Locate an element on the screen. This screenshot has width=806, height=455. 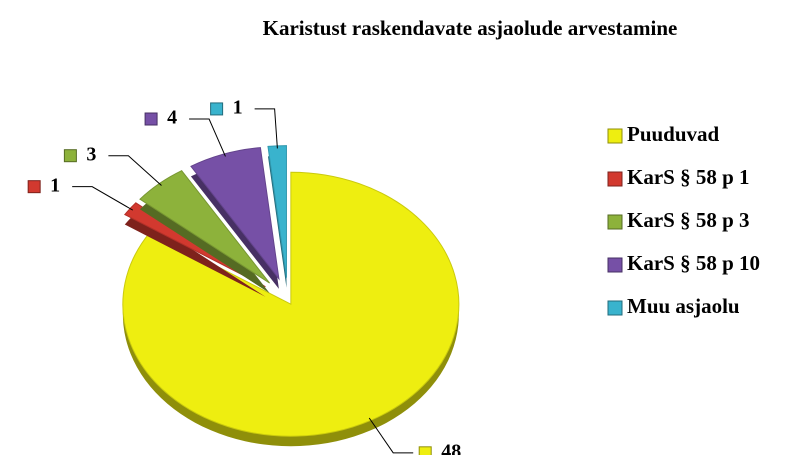
legend-label: Puuduvad is located at coordinates (673, 134).